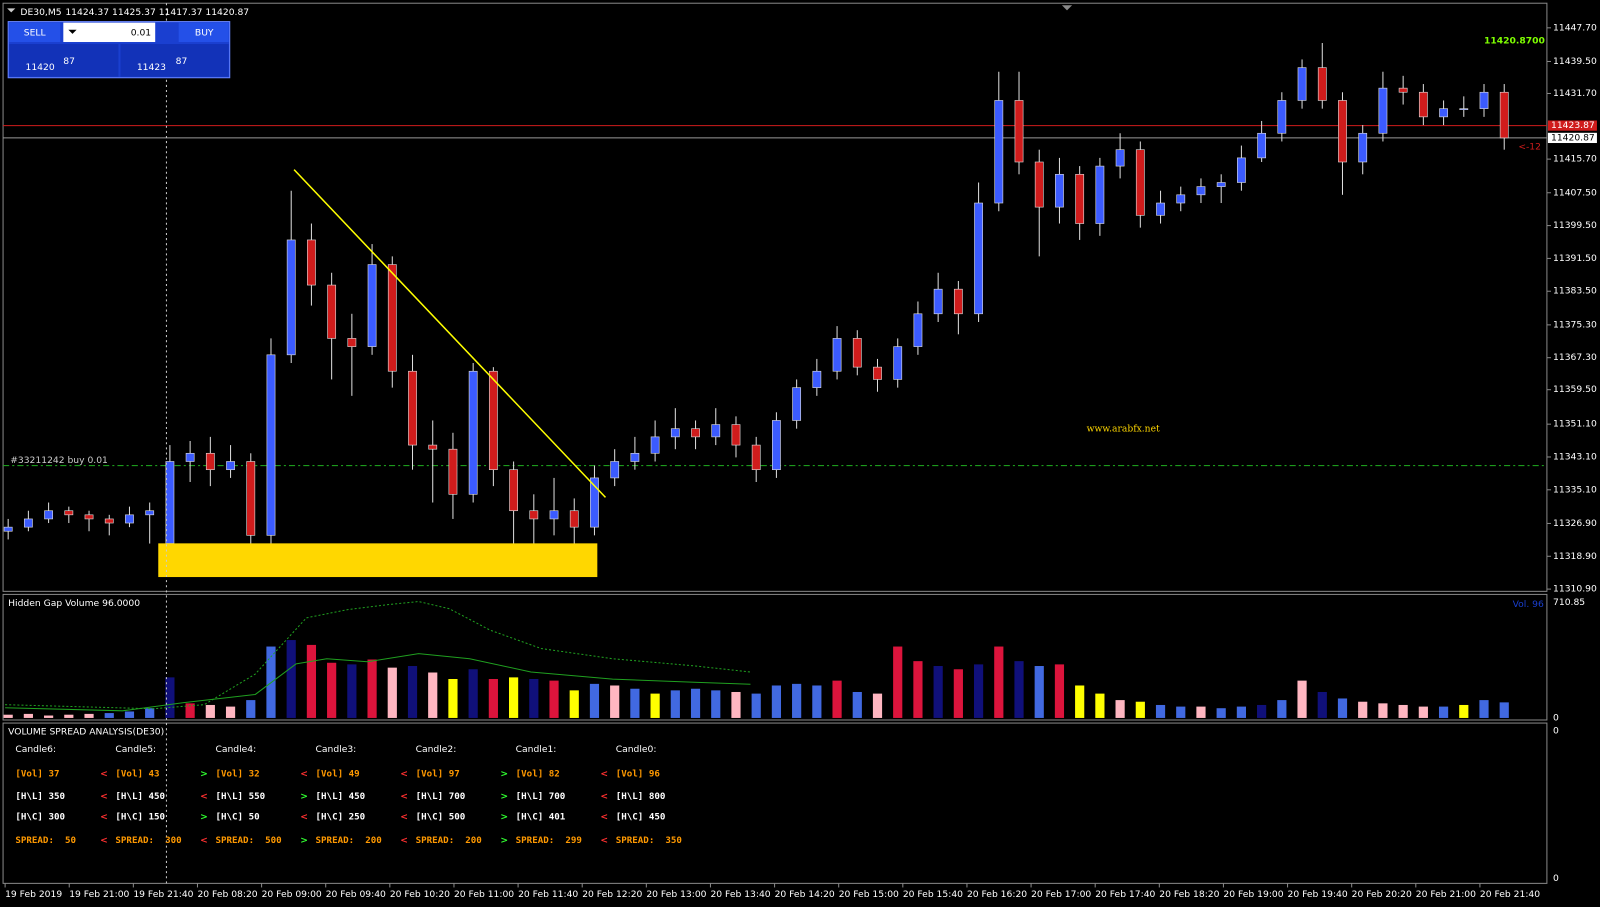  What do you see at coordinates (235, 749) in the screenshot?
I see `vsa-header: Candle4:` at bounding box center [235, 749].